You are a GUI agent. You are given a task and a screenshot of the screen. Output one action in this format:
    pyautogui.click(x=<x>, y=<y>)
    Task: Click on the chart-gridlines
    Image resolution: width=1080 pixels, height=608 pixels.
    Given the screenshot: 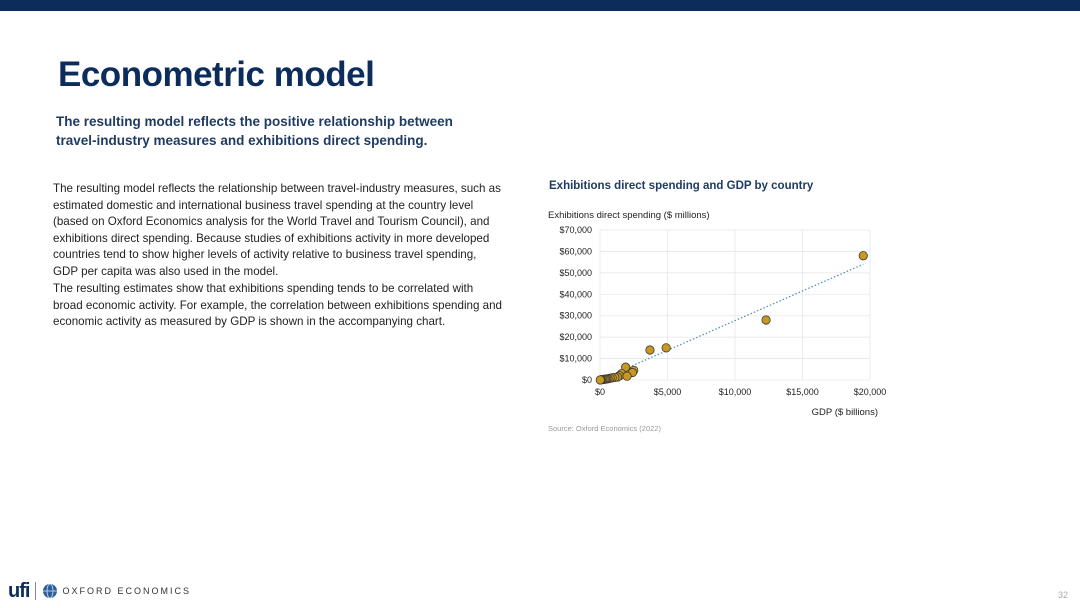 What is the action you would take?
    pyautogui.click(x=735, y=305)
    